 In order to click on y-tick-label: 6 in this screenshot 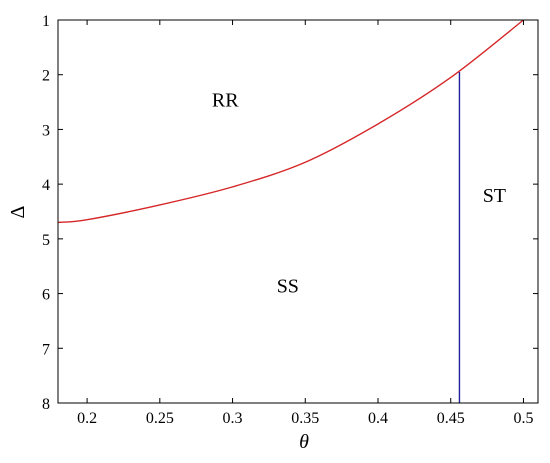, I will do `click(46, 295)`.